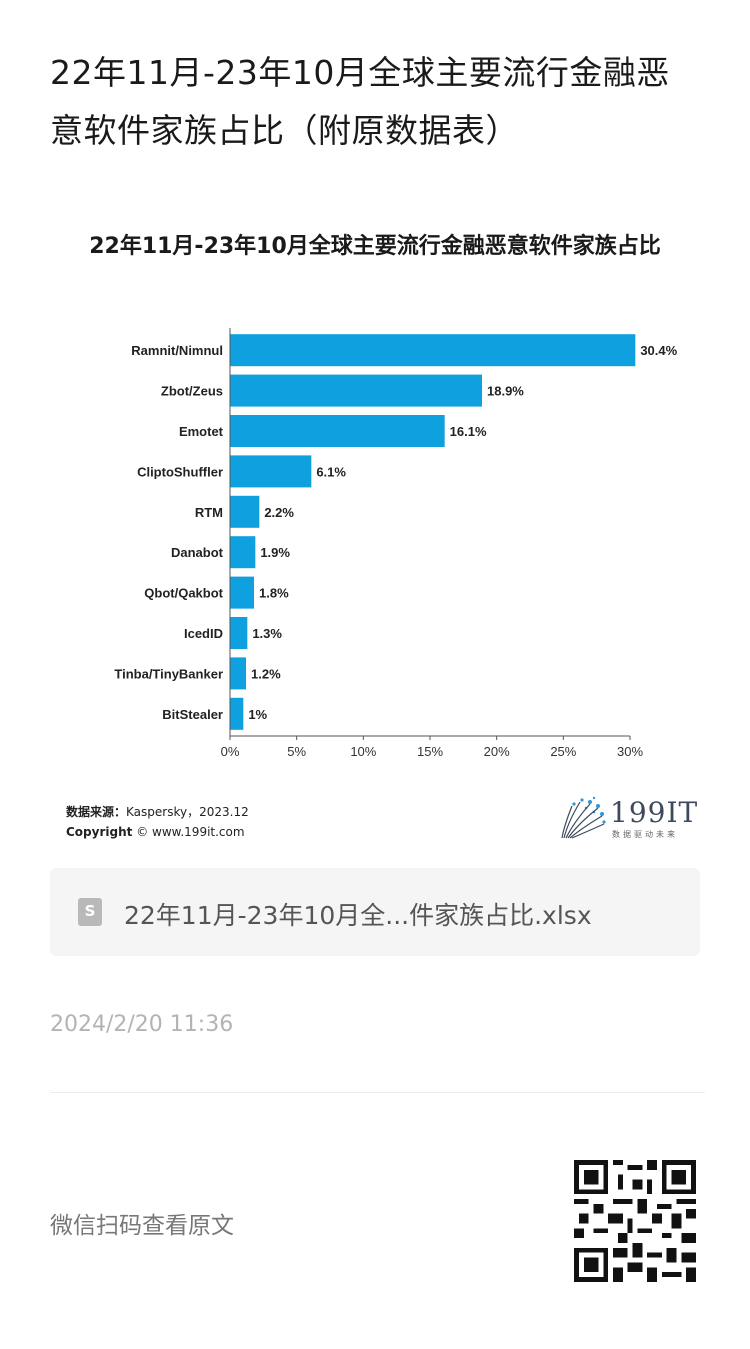 The width and height of the screenshot is (750, 1349). What do you see at coordinates (274, 593) in the screenshot?
I see `data-label: 1.8%` at bounding box center [274, 593].